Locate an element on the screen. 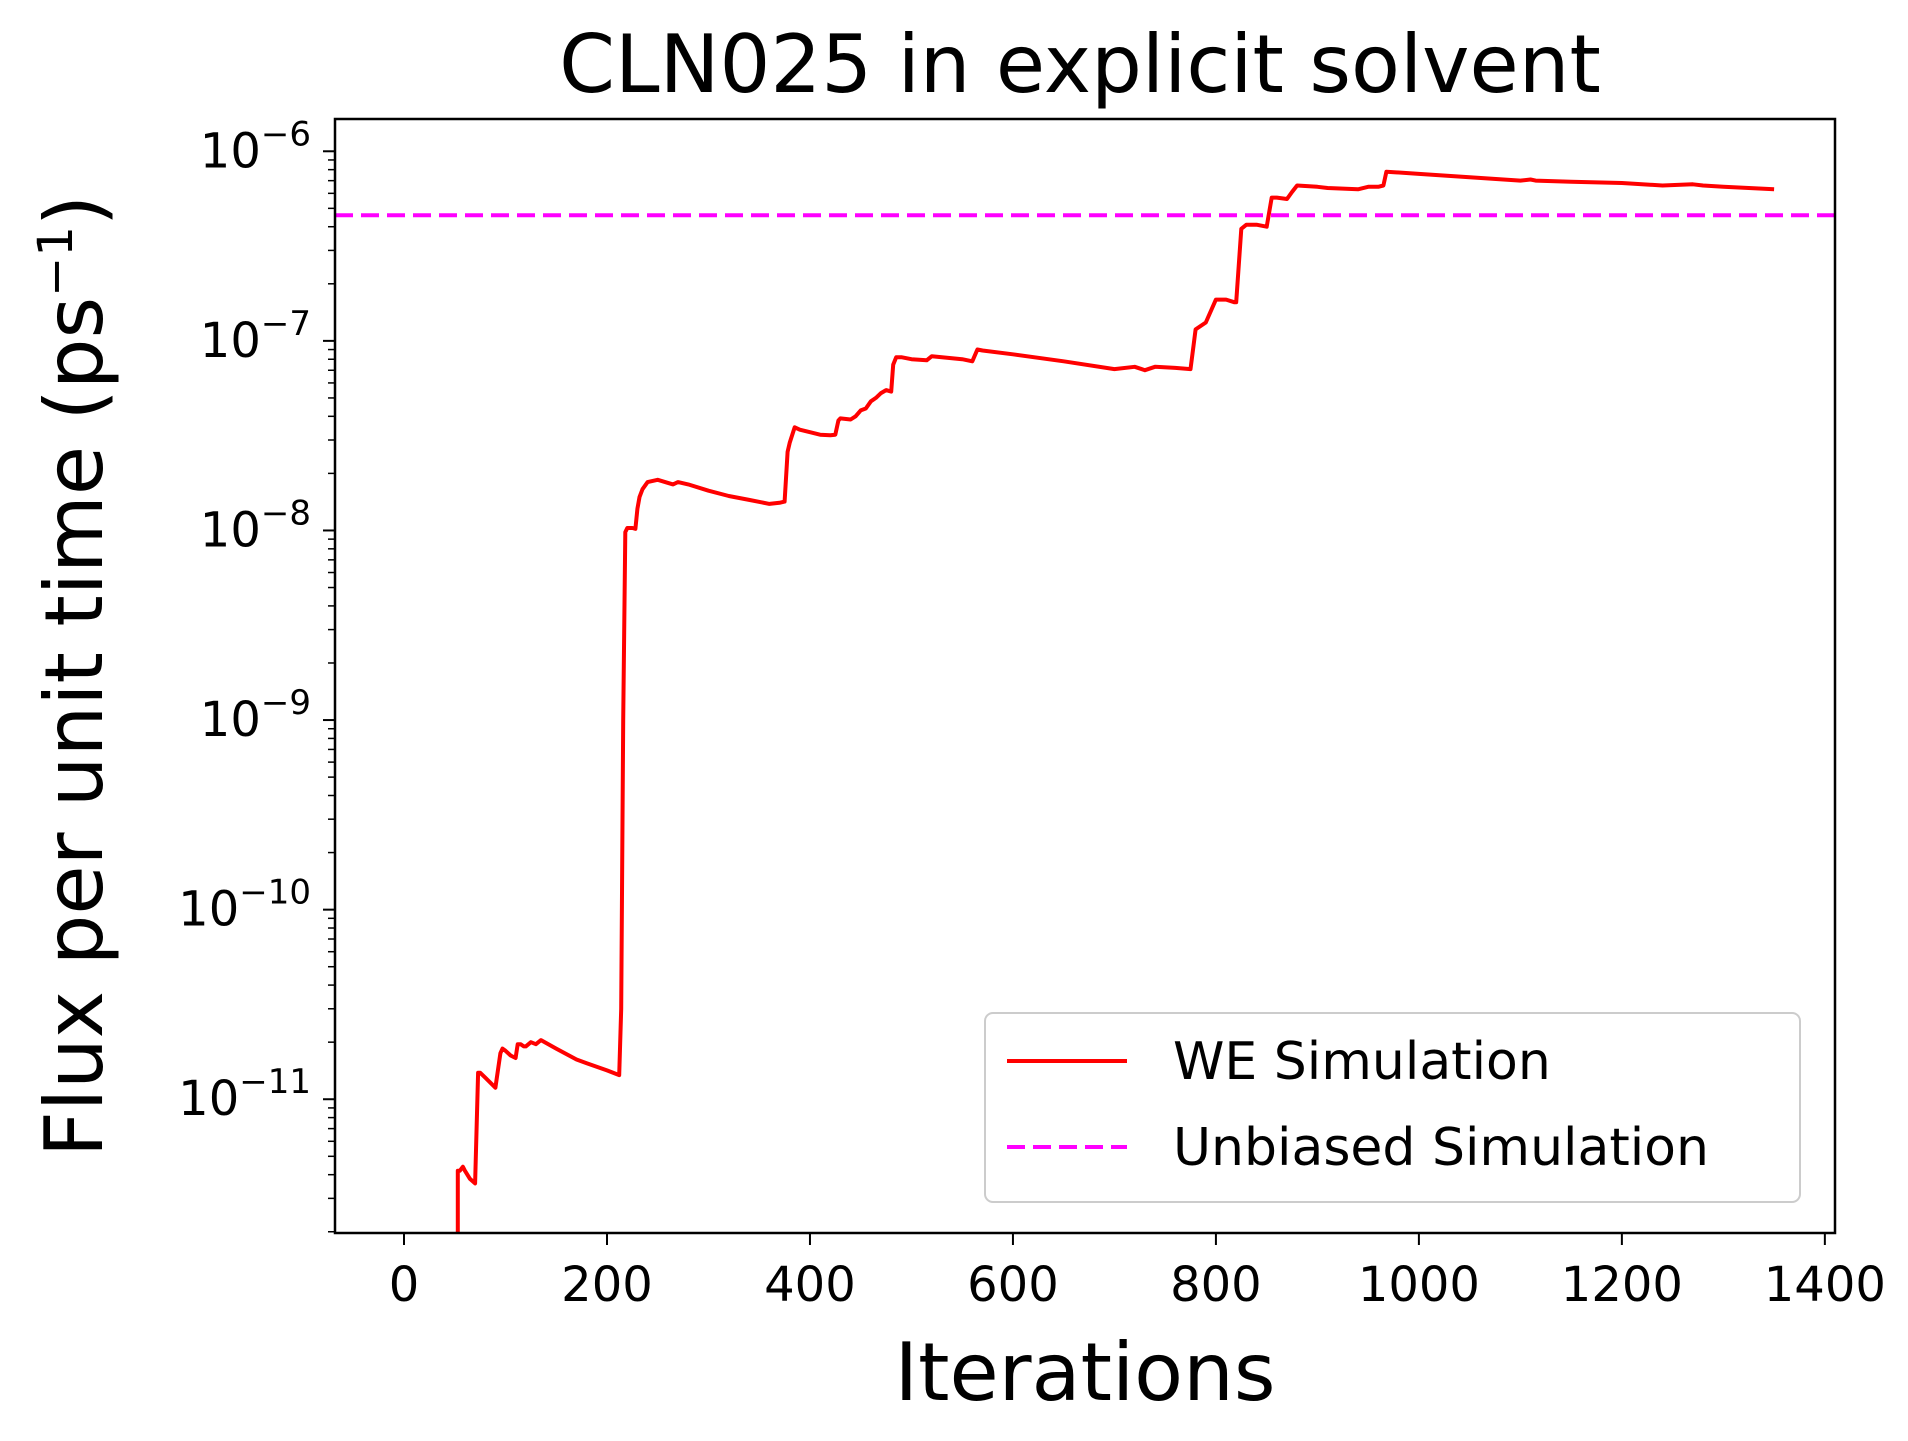 This screenshot has width=1908, height=1441. y-tick-label: 10⁻⁹ is located at coordinates (255, 715).